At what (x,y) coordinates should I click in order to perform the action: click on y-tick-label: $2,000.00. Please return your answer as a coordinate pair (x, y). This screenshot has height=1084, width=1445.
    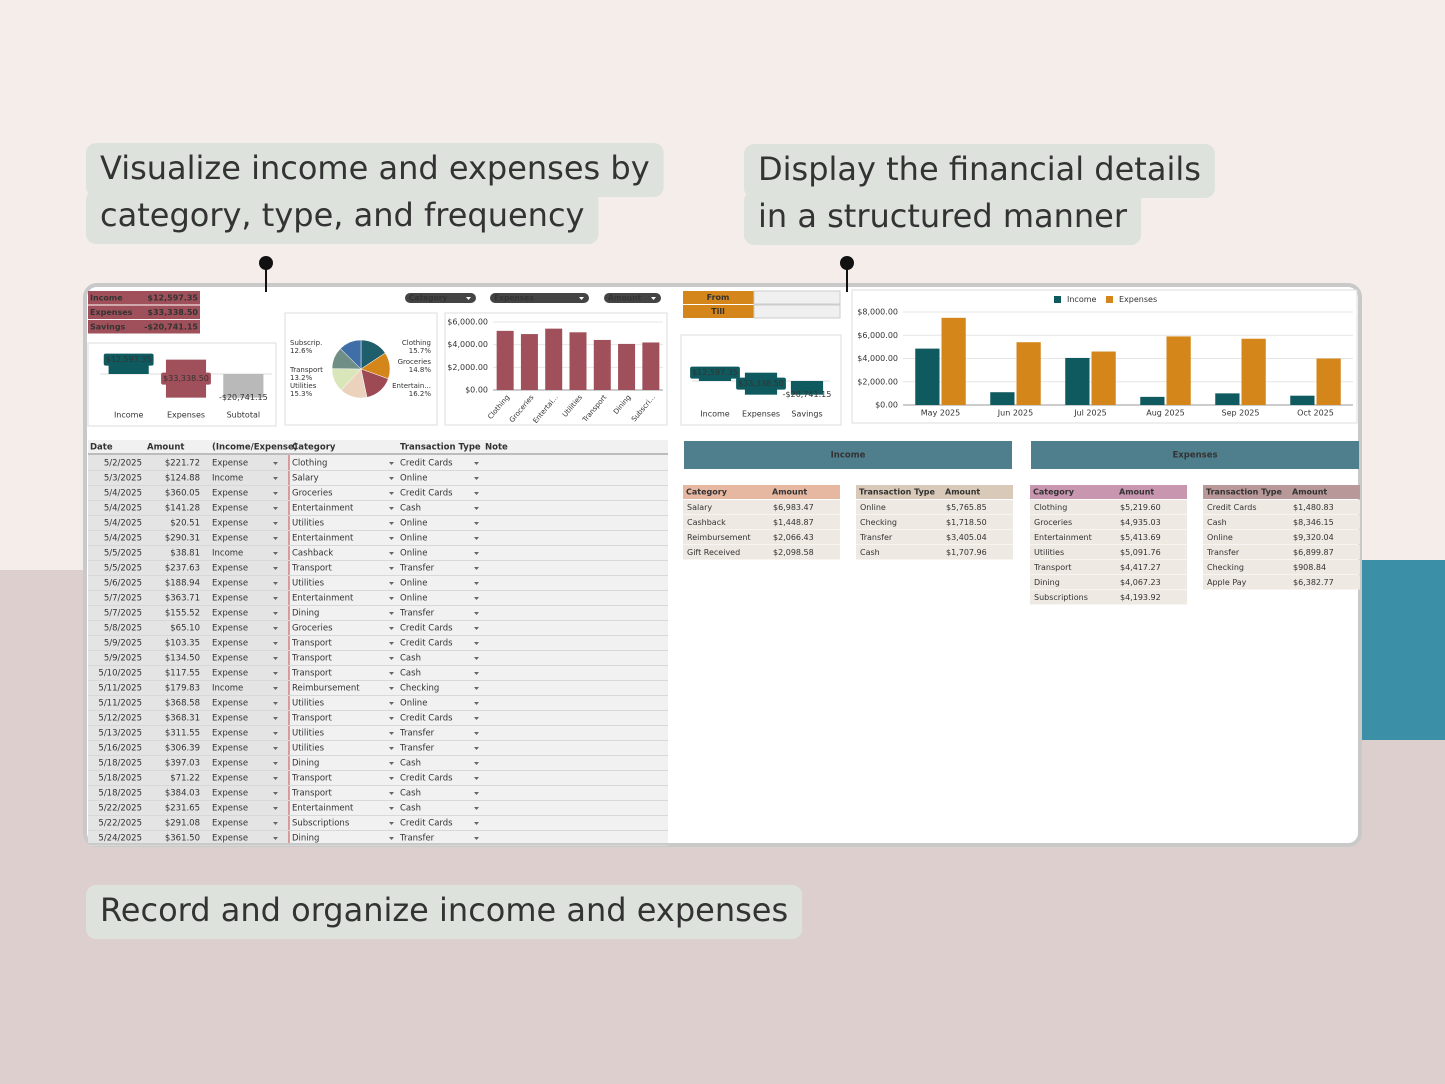
    Looking at the image, I should click on (467, 367).